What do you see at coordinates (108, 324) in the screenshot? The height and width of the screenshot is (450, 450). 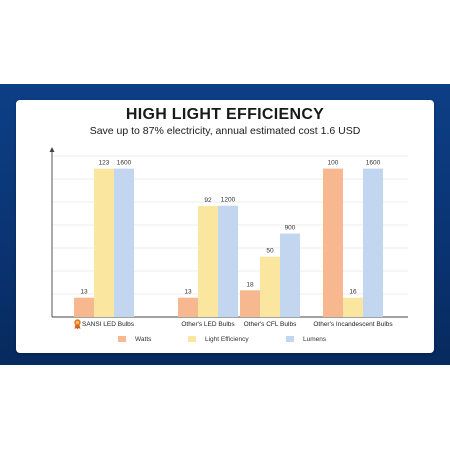 I see `category-label: SANSI LED Bulbs` at bounding box center [108, 324].